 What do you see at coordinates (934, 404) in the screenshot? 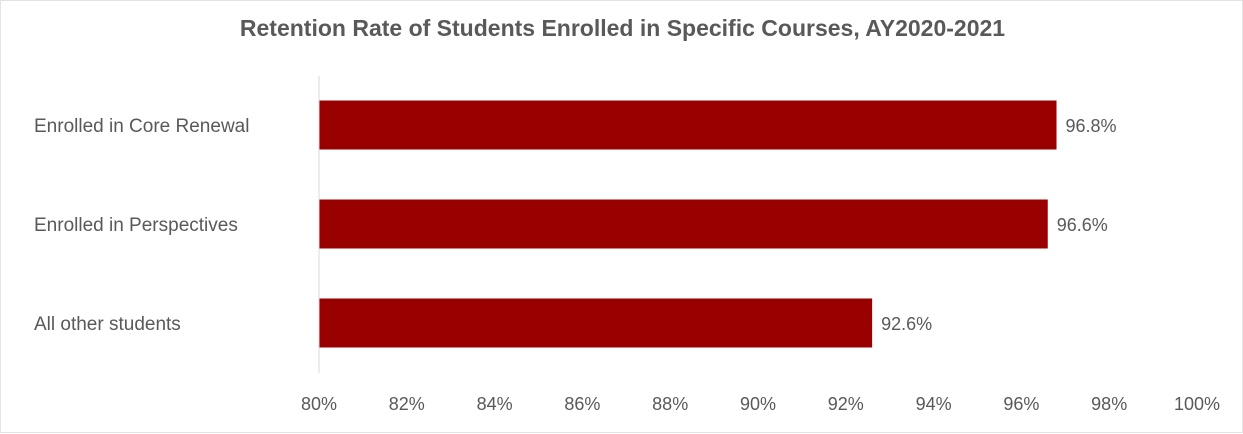
I see `x-tick-label: 94%` at bounding box center [934, 404].